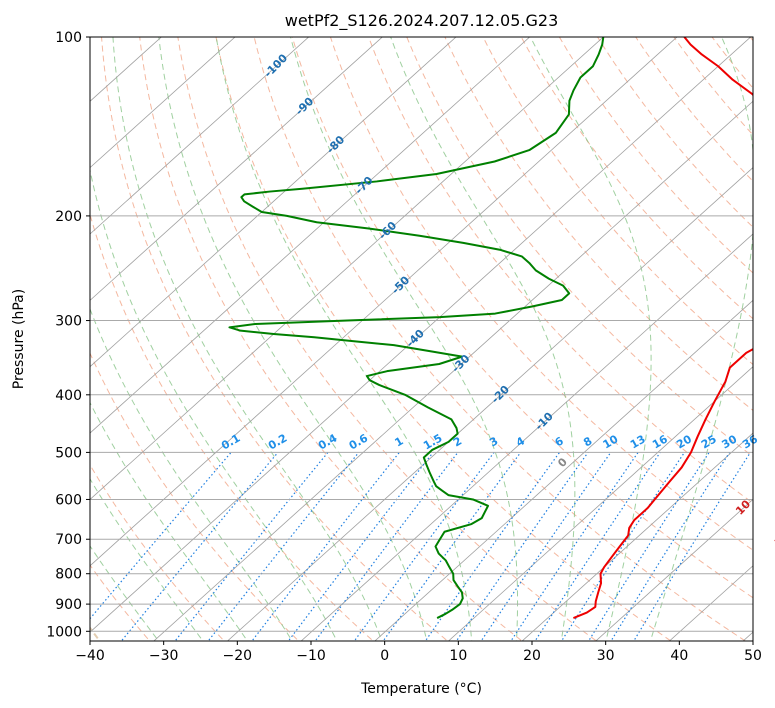 The image size is (775, 708). I want to click on y-tick-label: 900, so click(68, 605).